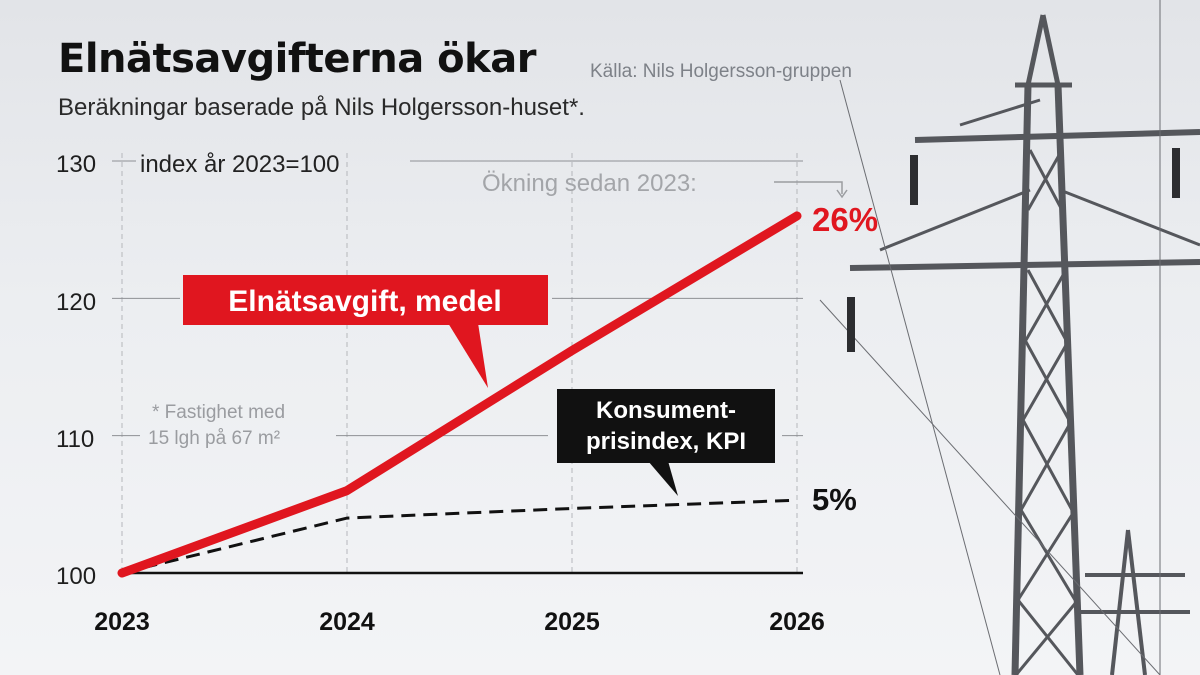  I want to click on svg-text: Konsument-, so click(666, 410).